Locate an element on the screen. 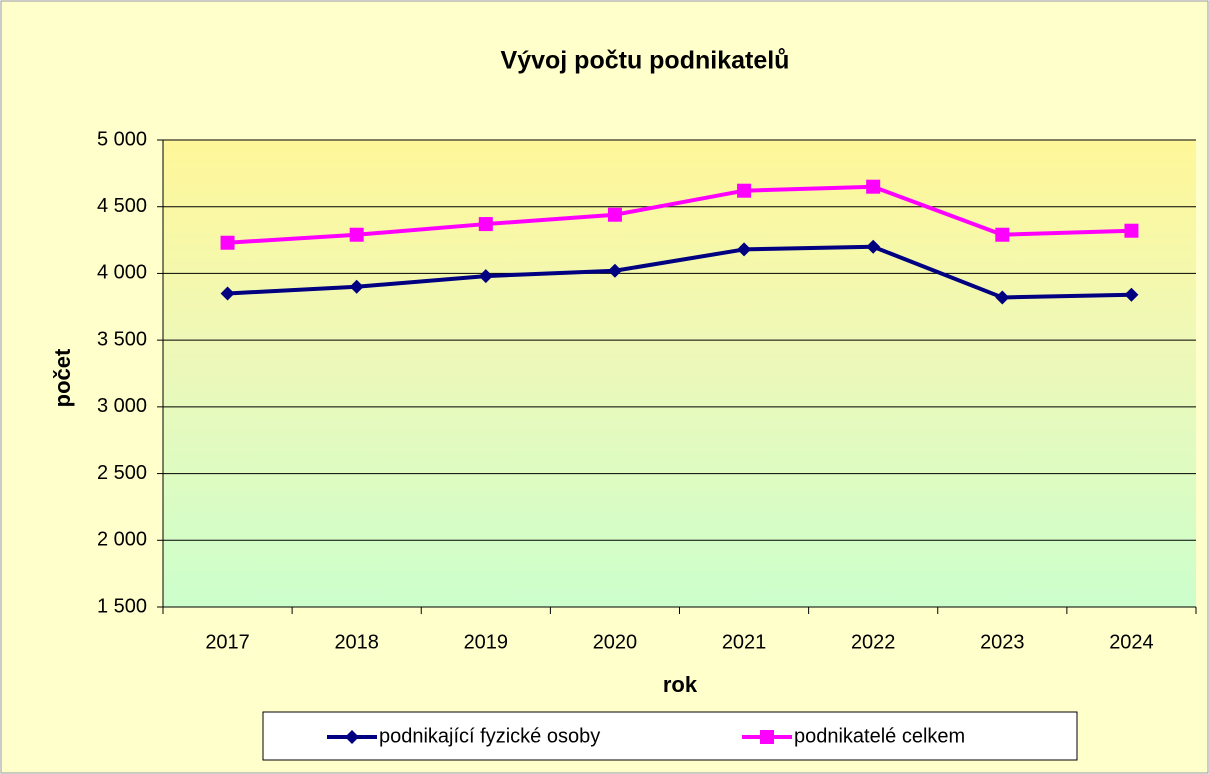 The image size is (1209, 774). x-tick-label: 2019 is located at coordinates (486, 642).